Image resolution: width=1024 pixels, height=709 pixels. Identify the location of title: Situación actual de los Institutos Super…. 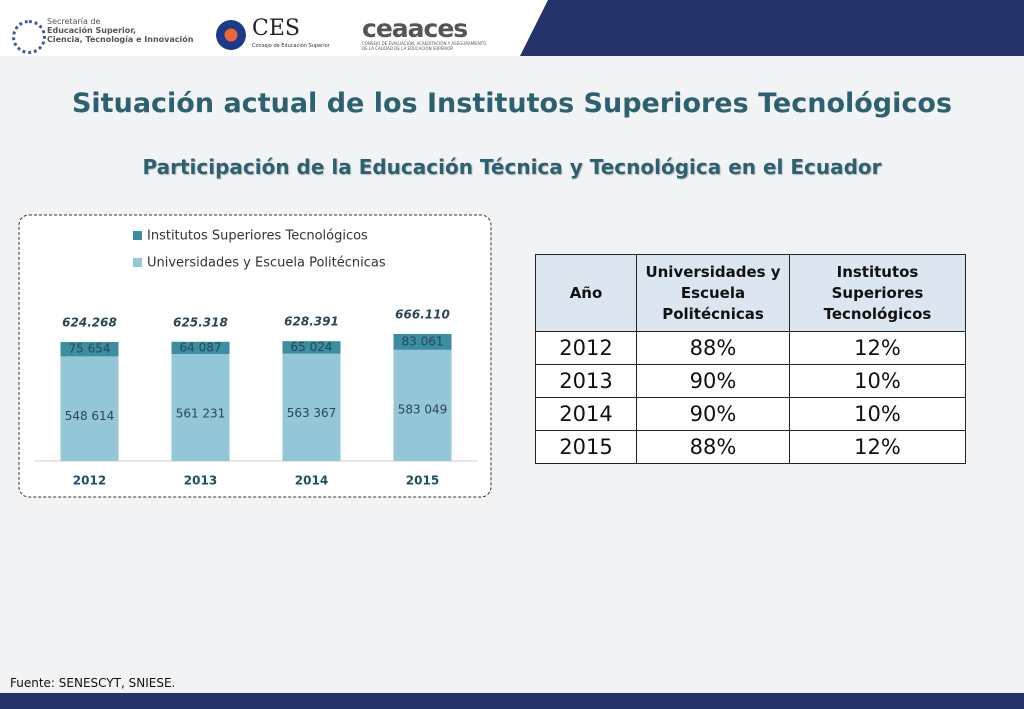
(512, 103).